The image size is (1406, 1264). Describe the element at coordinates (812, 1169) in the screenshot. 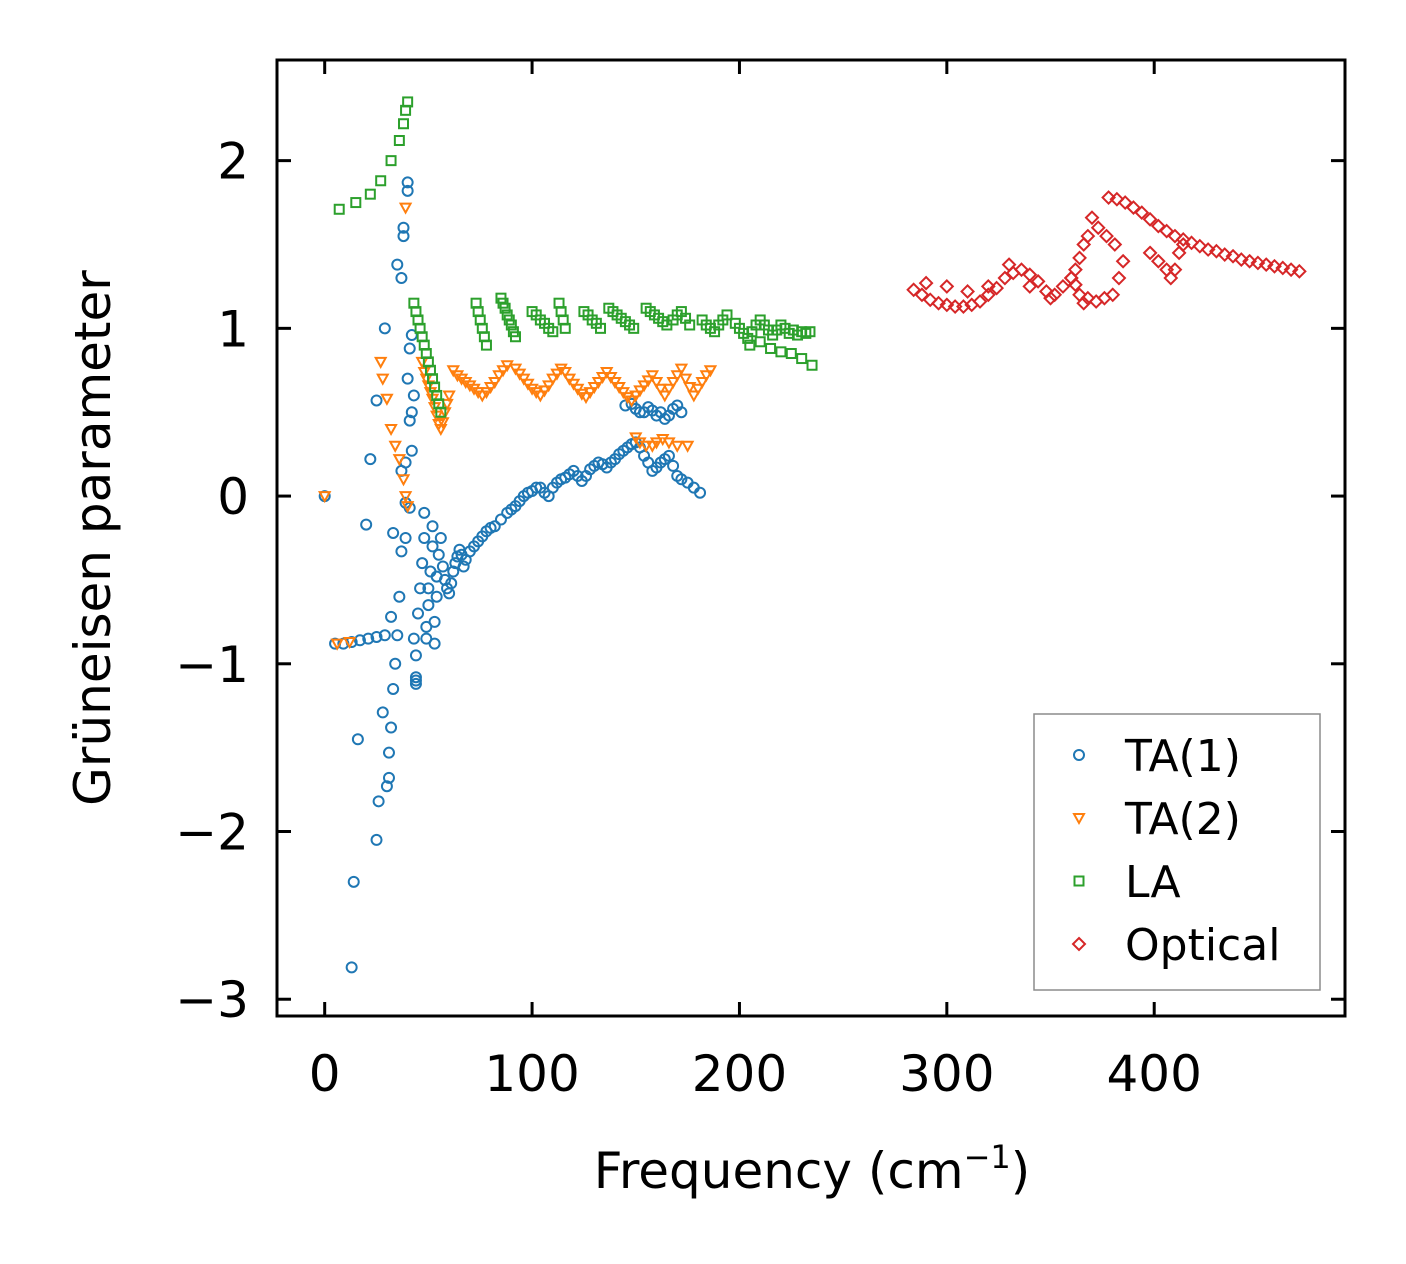

I see `x-axis-title: Frequency (cm−1)` at that location.